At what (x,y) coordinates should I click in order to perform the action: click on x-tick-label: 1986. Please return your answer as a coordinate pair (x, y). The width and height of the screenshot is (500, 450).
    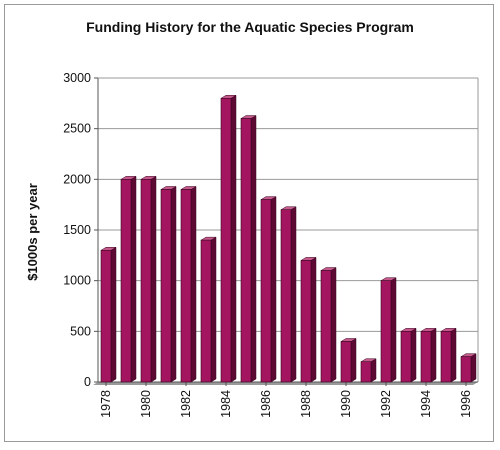
    Looking at the image, I should click on (266, 404).